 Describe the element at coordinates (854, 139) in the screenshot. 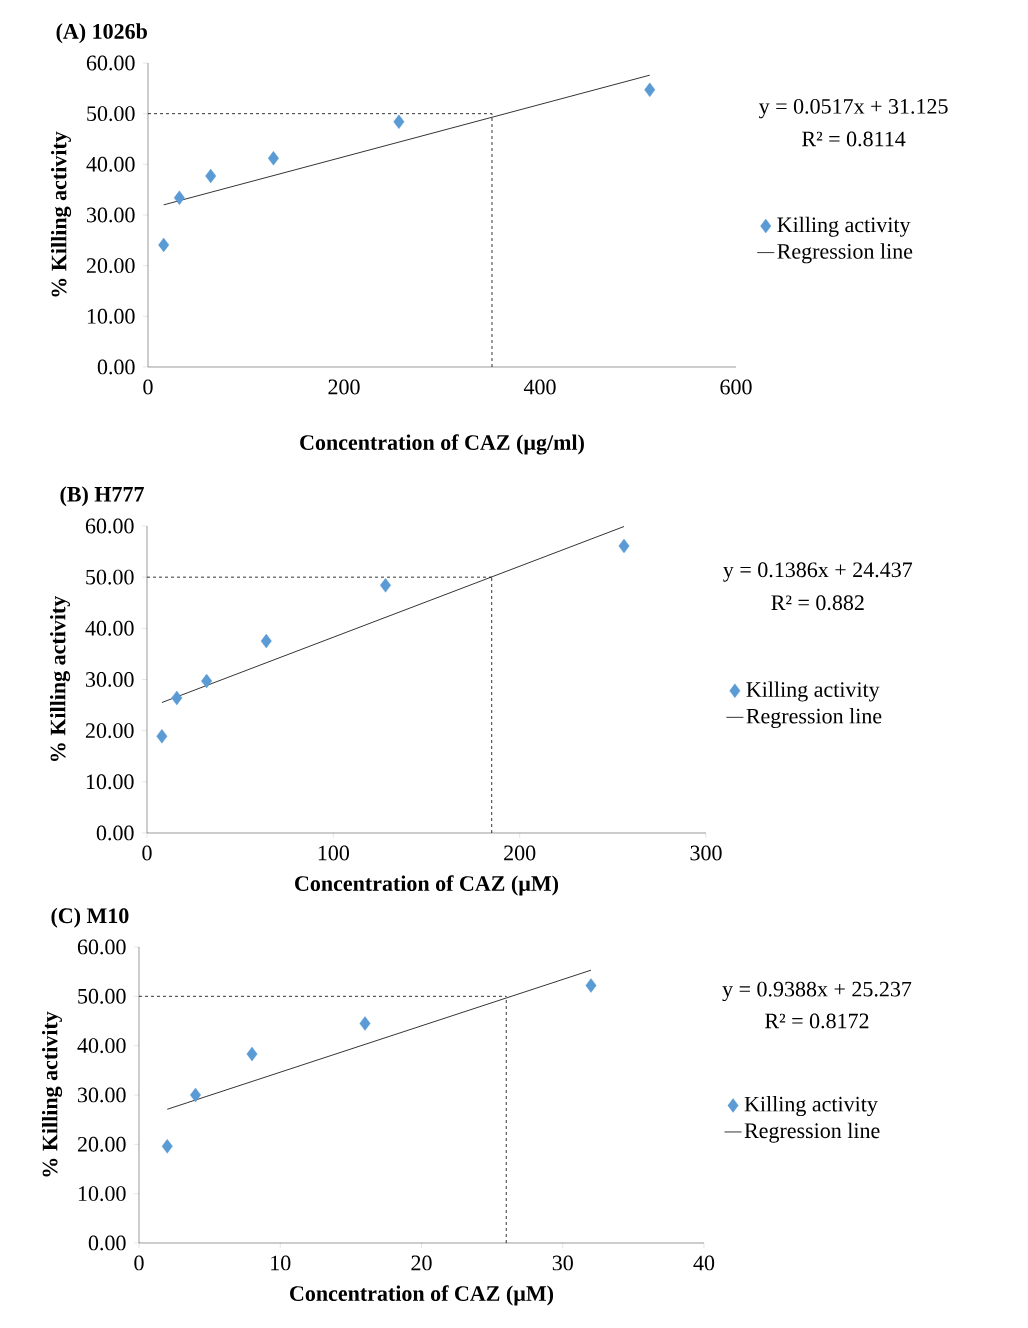

I see `text: R² = 0.8114` at that location.